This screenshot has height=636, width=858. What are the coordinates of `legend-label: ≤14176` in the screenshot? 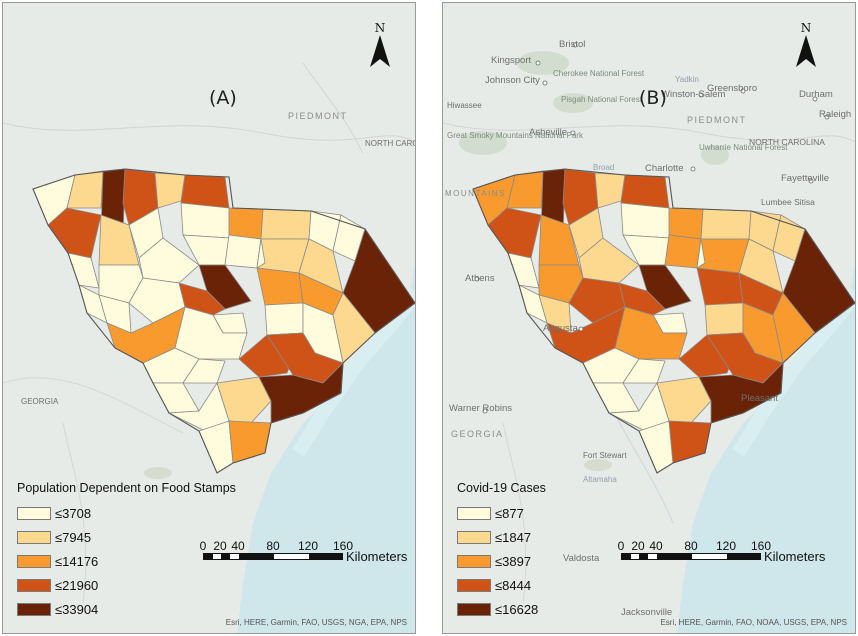 It's located at (77, 561).